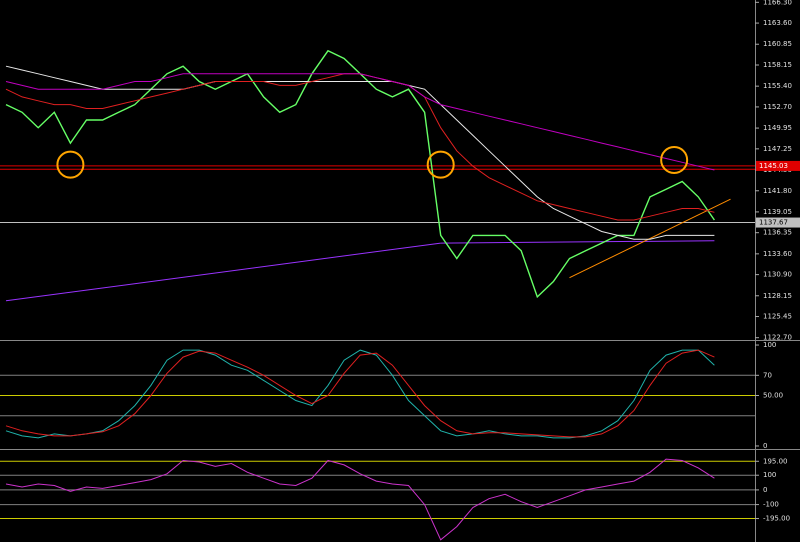  What do you see at coordinates (777, 3) in the screenshot?
I see `y-tick-label: 1166.30` at bounding box center [777, 3].